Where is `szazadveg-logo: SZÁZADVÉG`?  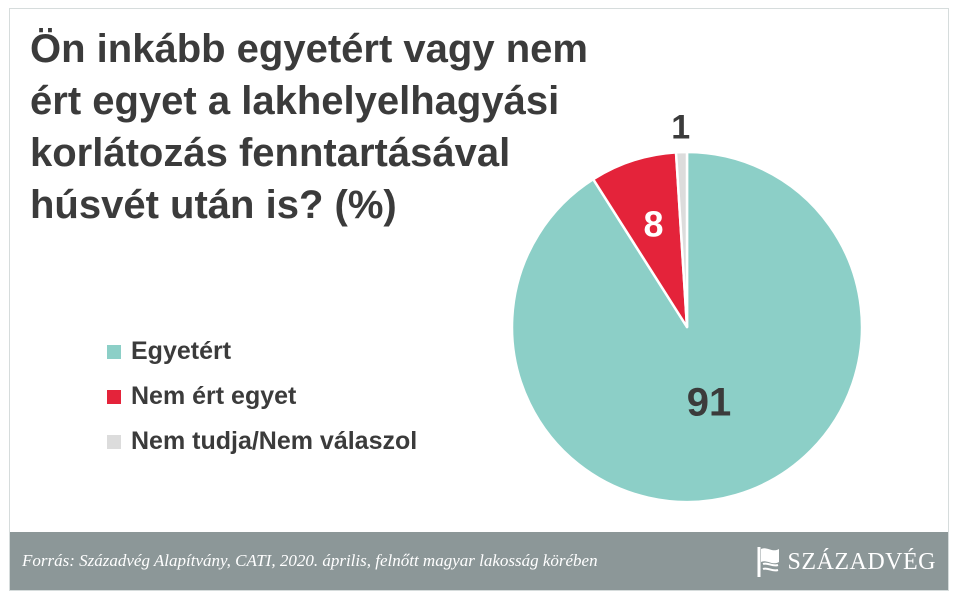 szazadveg-logo: SZÁZADVÉG is located at coordinates (846, 562).